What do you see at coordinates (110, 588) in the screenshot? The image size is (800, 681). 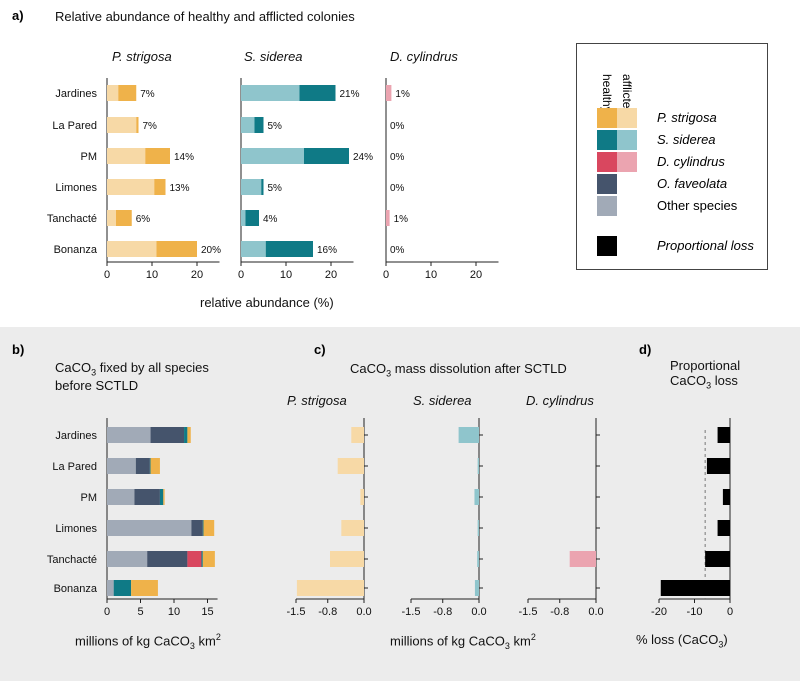 I see `b-bar-other-species-bonanza` at bounding box center [110, 588].